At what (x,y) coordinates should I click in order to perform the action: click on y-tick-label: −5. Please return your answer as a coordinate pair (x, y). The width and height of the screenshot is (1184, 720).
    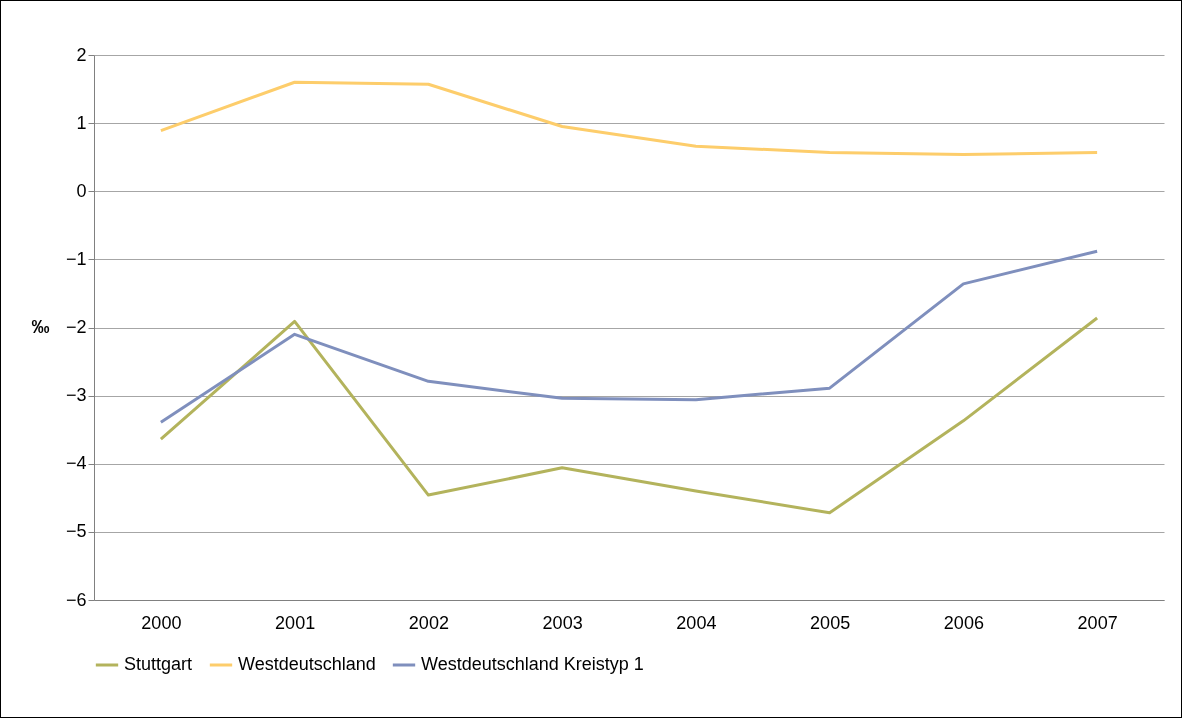
    Looking at the image, I should click on (76, 531).